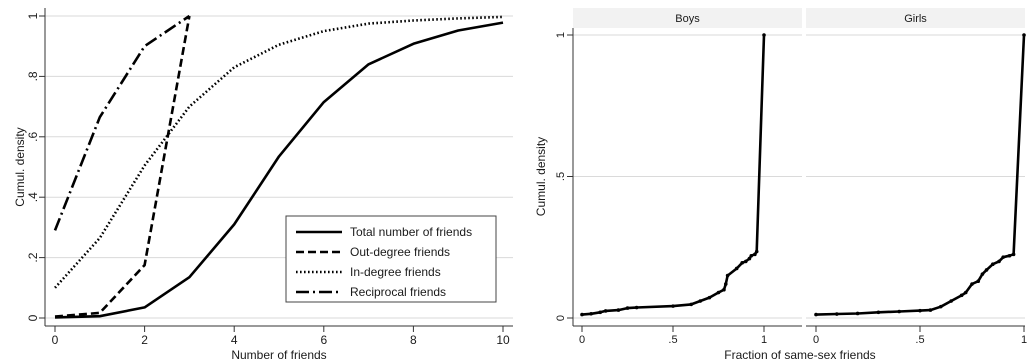 Image resolution: width=1027 pixels, height=364 pixels. Describe the element at coordinates (33, 136) in the screenshot. I see `y-tick-label: .6` at that location.